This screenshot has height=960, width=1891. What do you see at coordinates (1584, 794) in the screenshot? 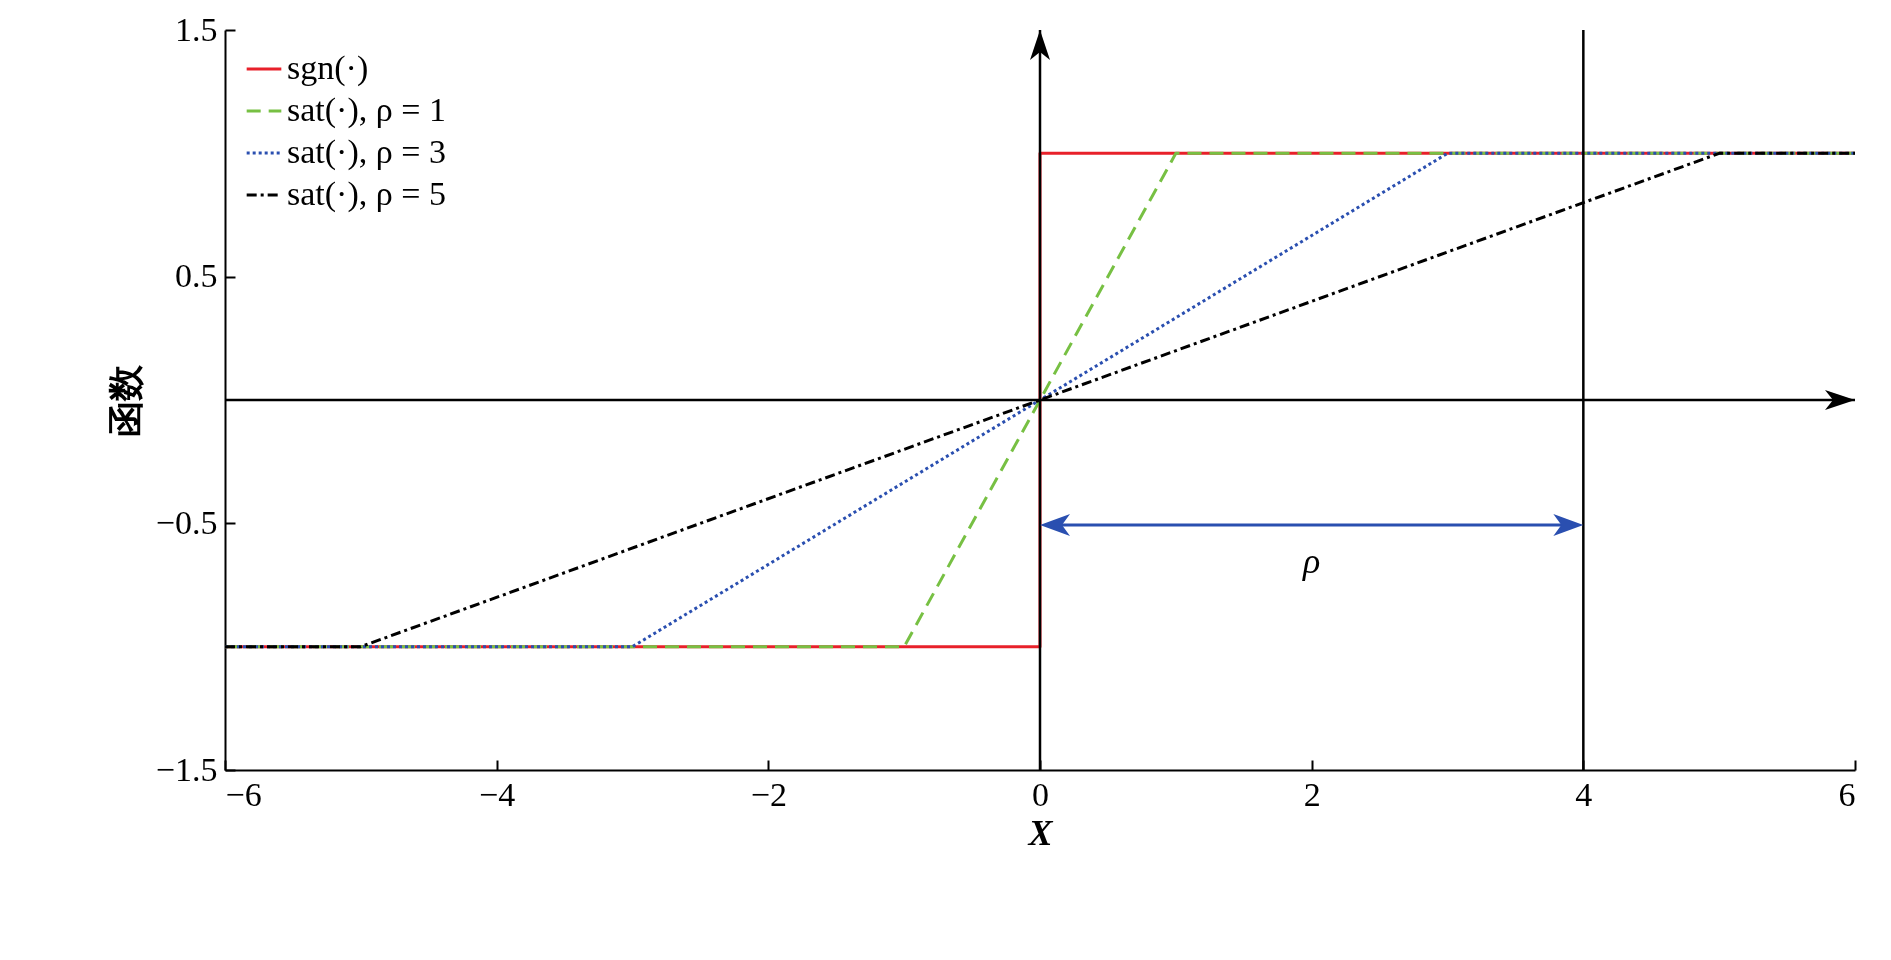
I see `x-tick-label: 4` at bounding box center [1584, 794].